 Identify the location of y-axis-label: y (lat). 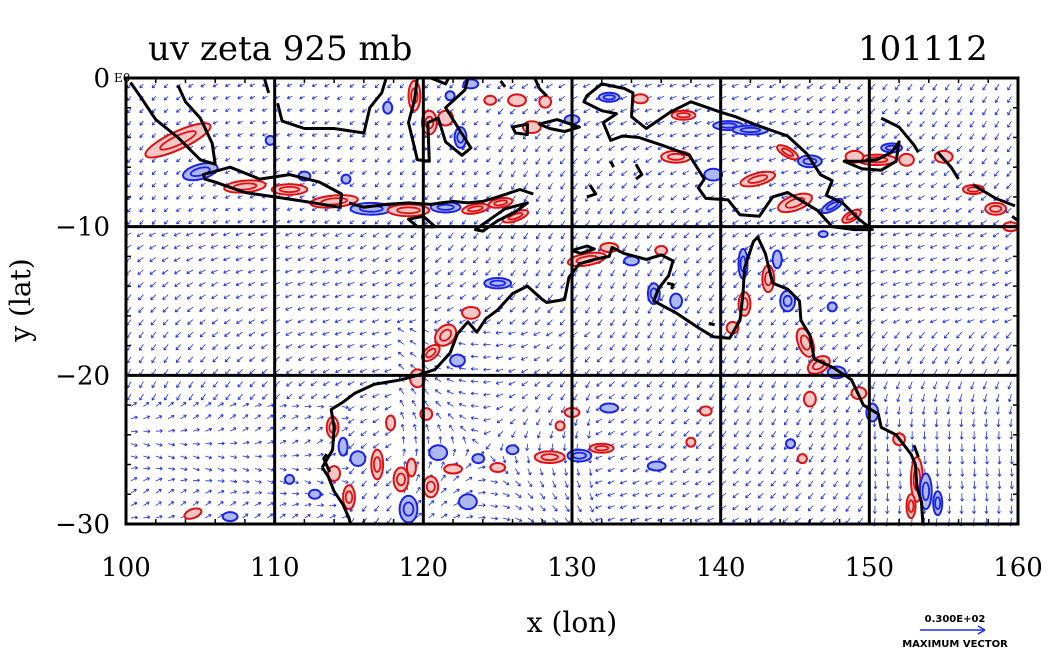
(20, 300).